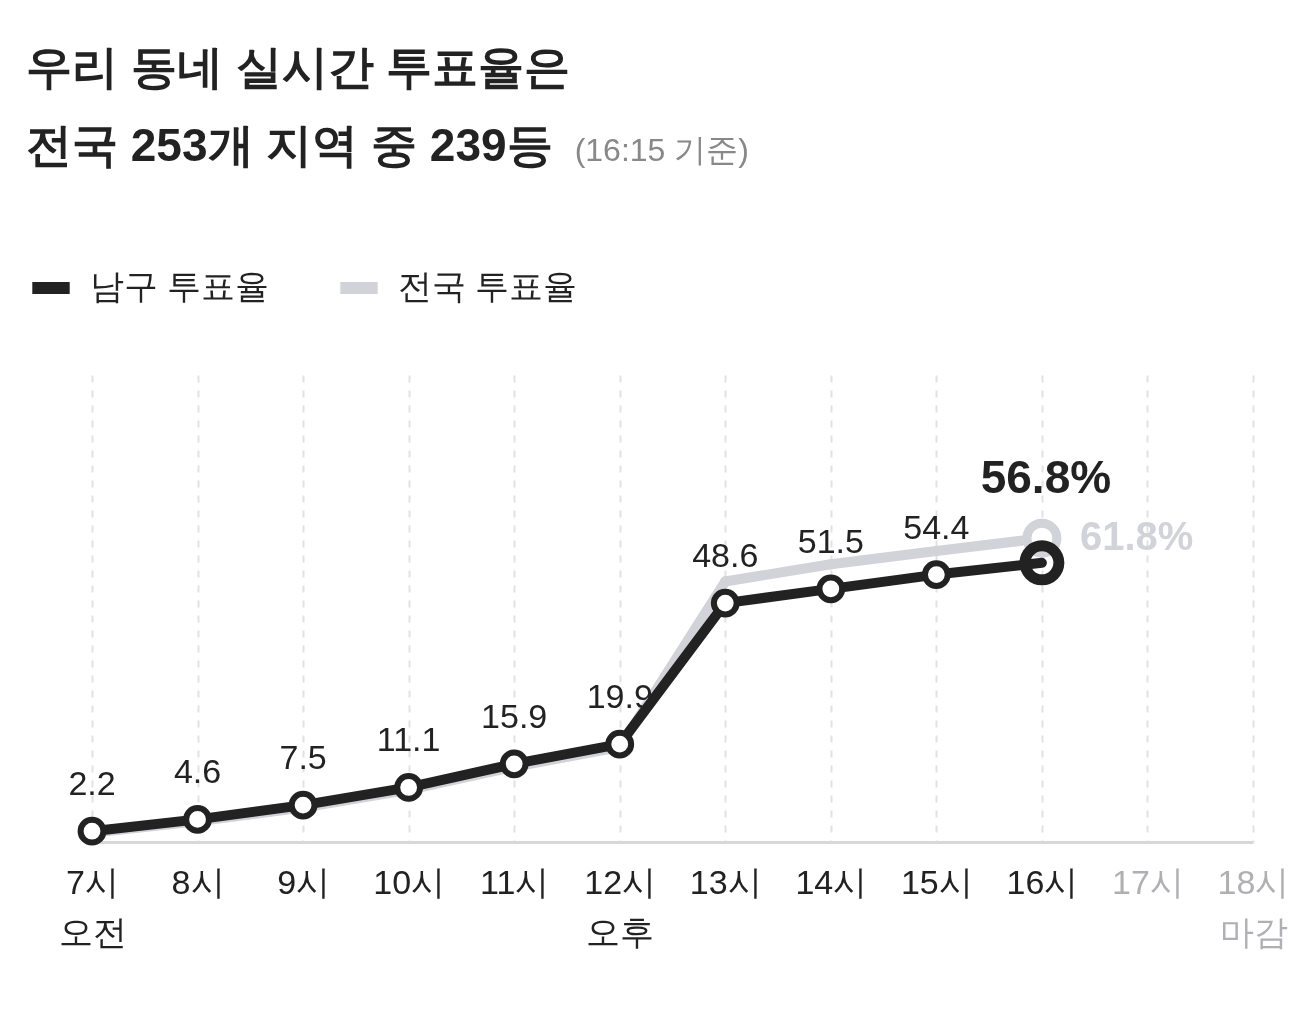 This screenshot has height=1023, width=1313. What do you see at coordinates (304, 881) in the screenshot?
I see `x-tick-label: 9시` at bounding box center [304, 881].